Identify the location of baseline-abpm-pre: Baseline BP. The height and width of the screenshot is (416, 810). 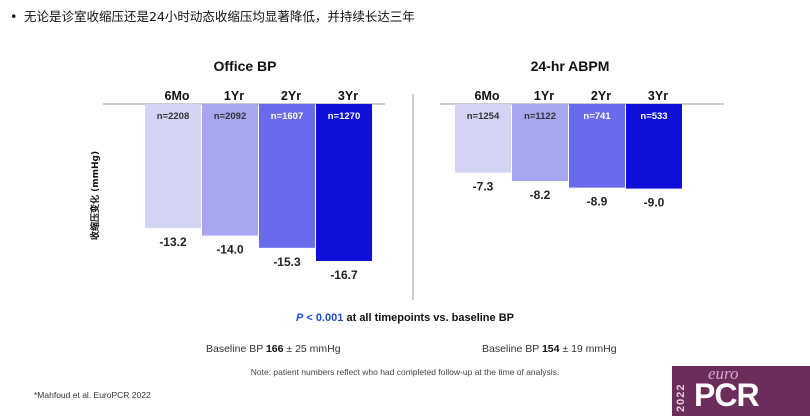
(512, 349).